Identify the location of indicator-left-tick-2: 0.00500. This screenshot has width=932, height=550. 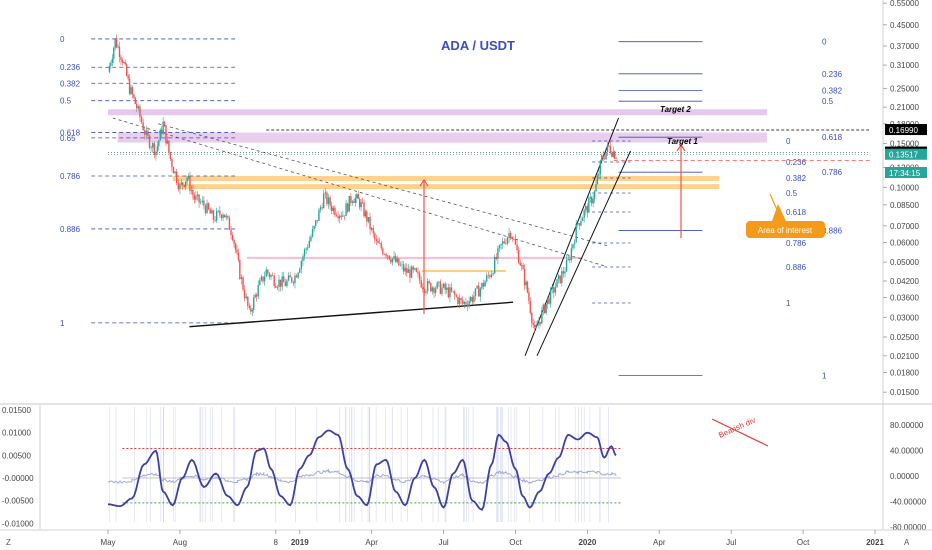
(16, 455).